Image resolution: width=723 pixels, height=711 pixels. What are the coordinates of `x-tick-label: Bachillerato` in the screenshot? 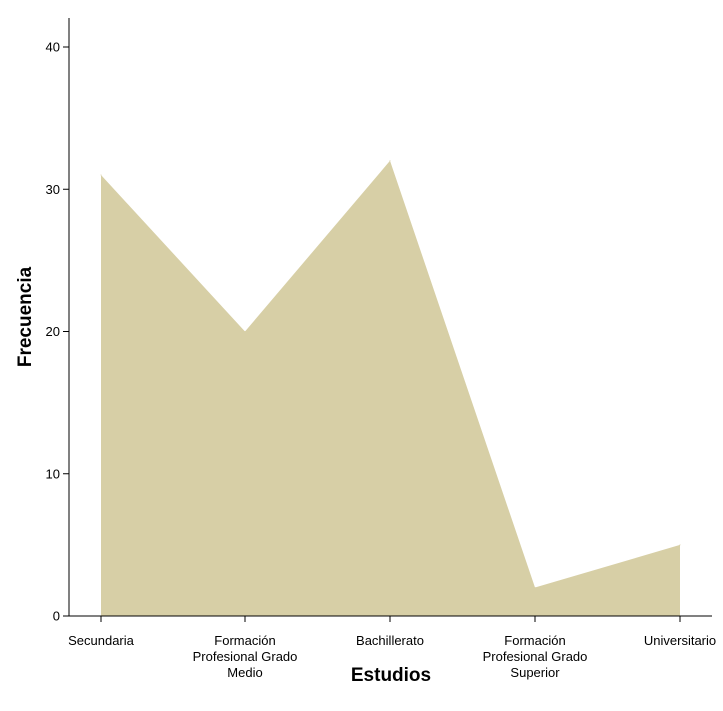 It's located at (390, 640).